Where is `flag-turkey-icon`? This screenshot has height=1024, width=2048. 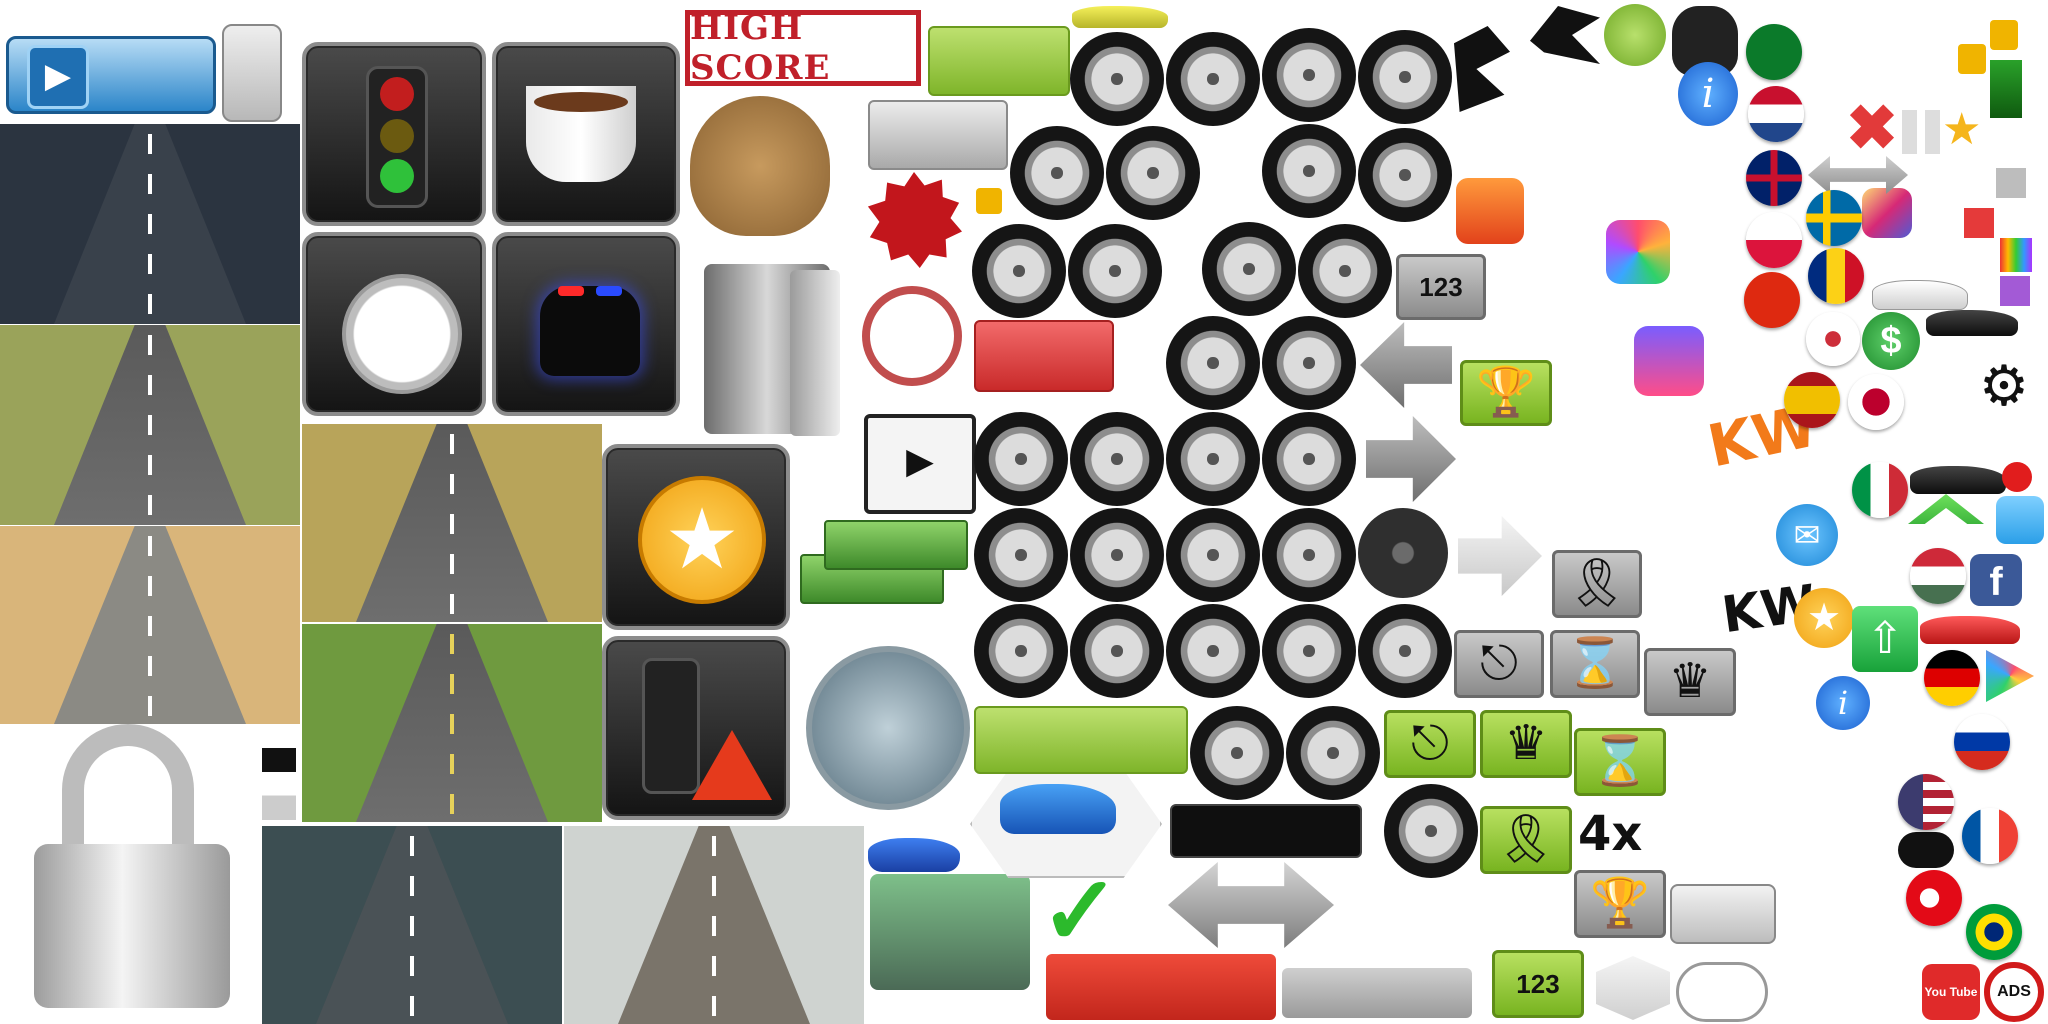 flag-turkey-icon is located at coordinates (1934, 898).